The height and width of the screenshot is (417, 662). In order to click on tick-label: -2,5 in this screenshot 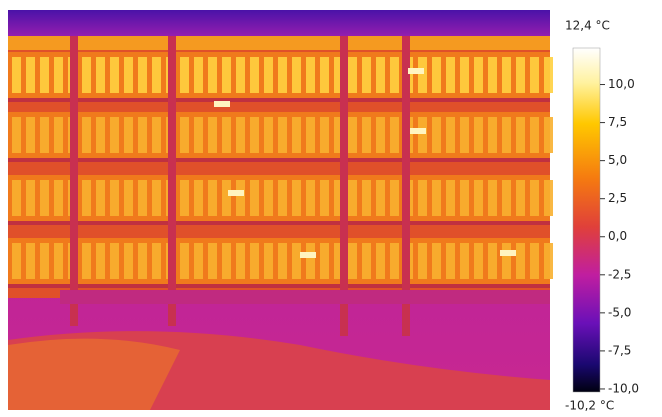, I will do `click(619, 274)`.